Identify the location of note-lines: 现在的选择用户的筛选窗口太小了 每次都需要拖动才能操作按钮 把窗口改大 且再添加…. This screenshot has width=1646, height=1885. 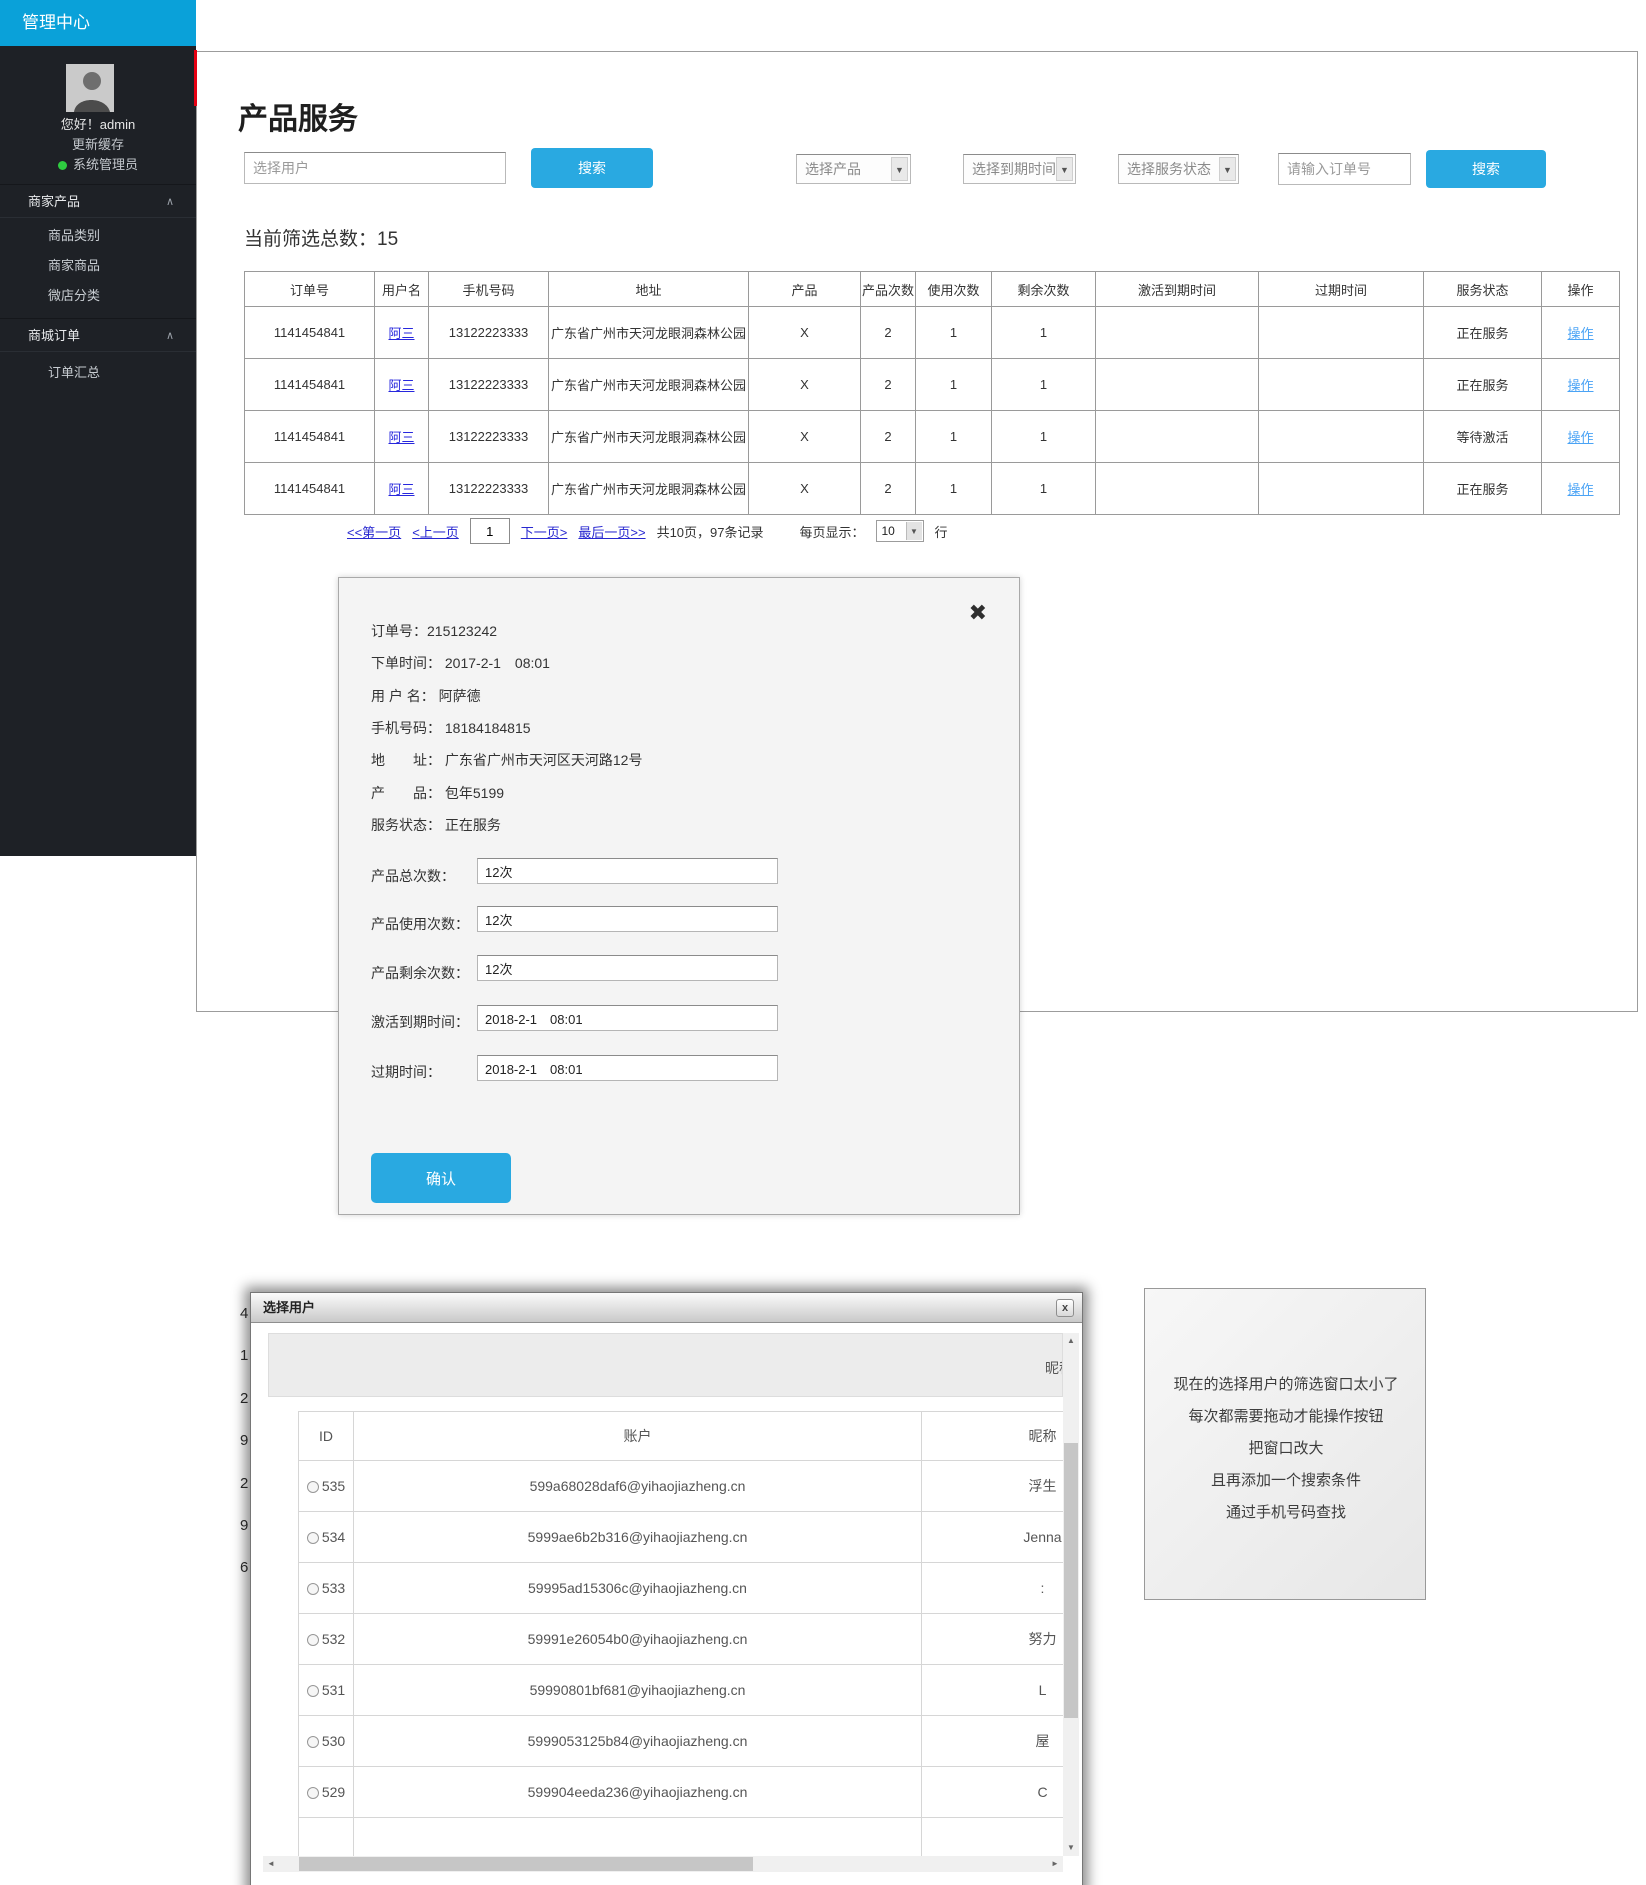
(1286, 1449).